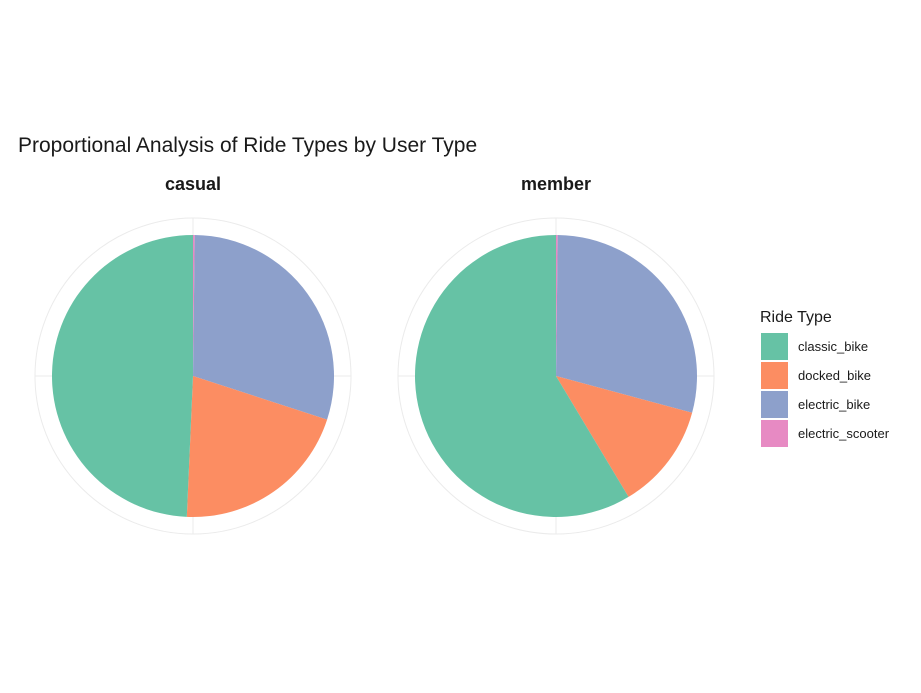 The height and width of the screenshot is (693, 921). What do you see at coordinates (844, 433) in the screenshot?
I see `legend-label-electric-scooter: electric_scooter` at bounding box center [844, 433].